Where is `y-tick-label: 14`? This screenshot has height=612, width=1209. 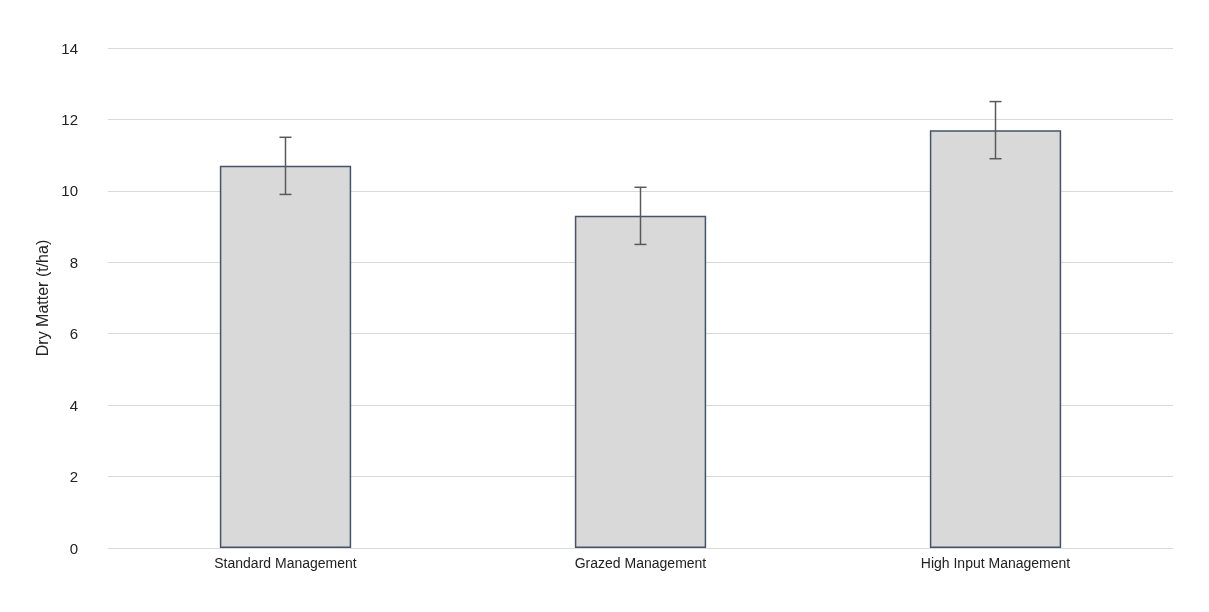
y-tick-label: 14 is located at coordinates (69, 48).